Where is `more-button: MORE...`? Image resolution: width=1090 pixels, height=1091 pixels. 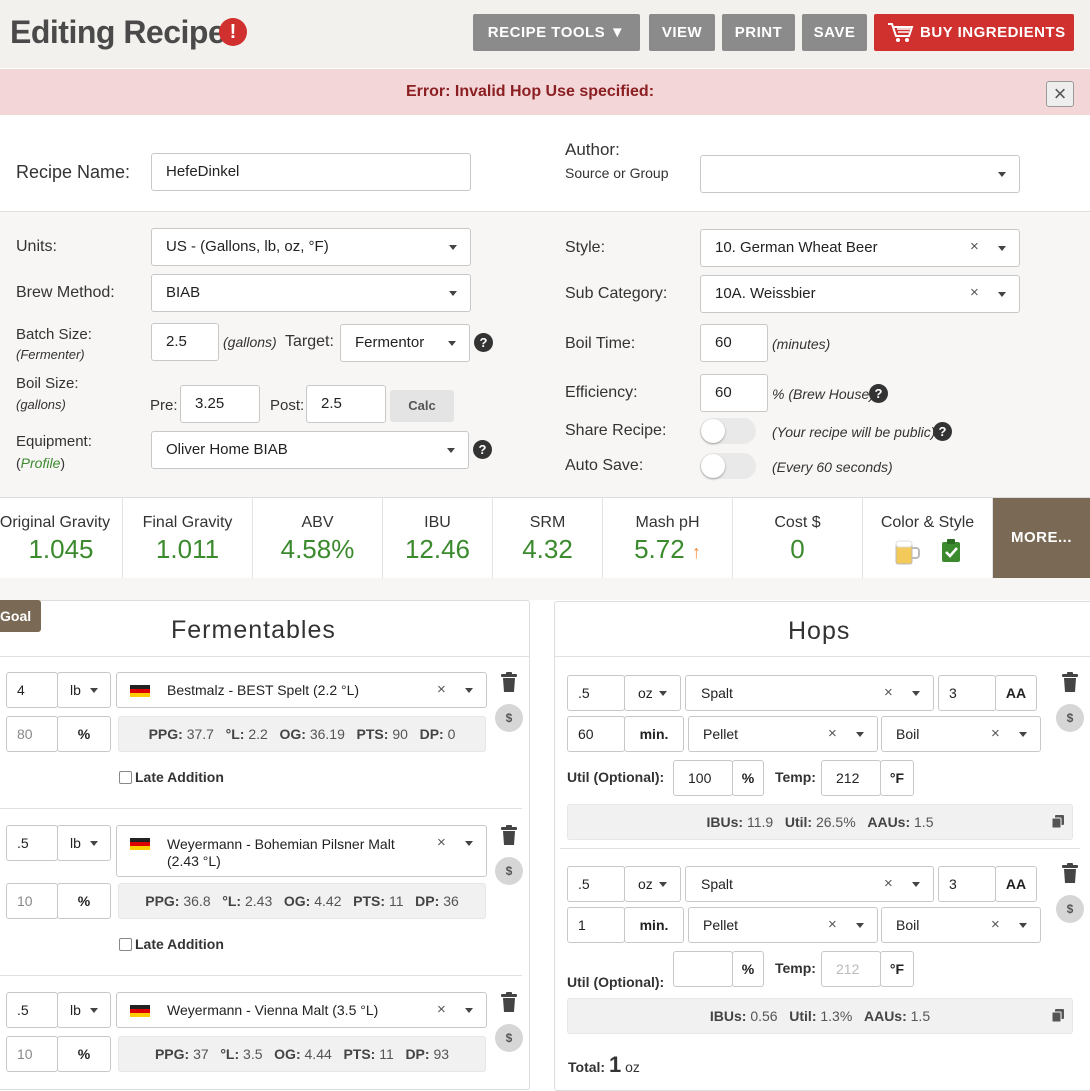
more-button: MORE... is located at coordinates (1041, 538).